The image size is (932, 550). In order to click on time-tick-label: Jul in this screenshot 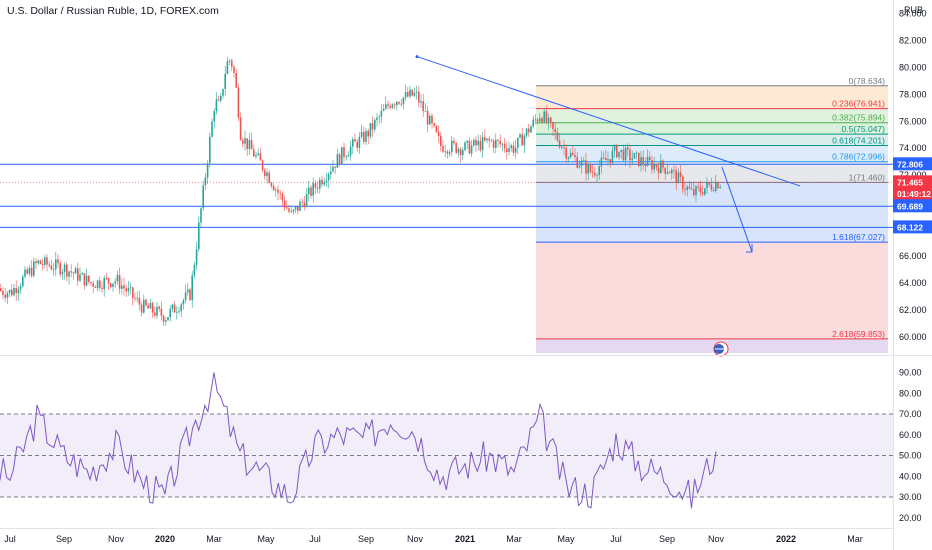, I will do `click(10, 539)`.